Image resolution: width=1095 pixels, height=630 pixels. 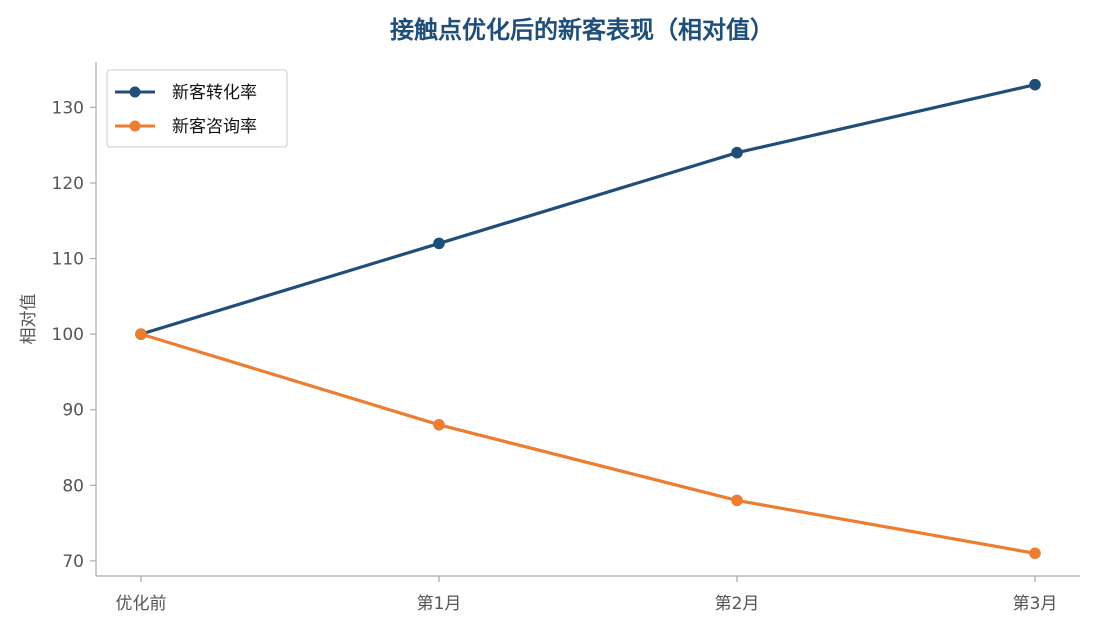 What do you see at coordinates (587, 595) in the screenshot?
I see `x-ticks: 优化前 第1月 第2月 第3月` at bounding box center [587, 595].